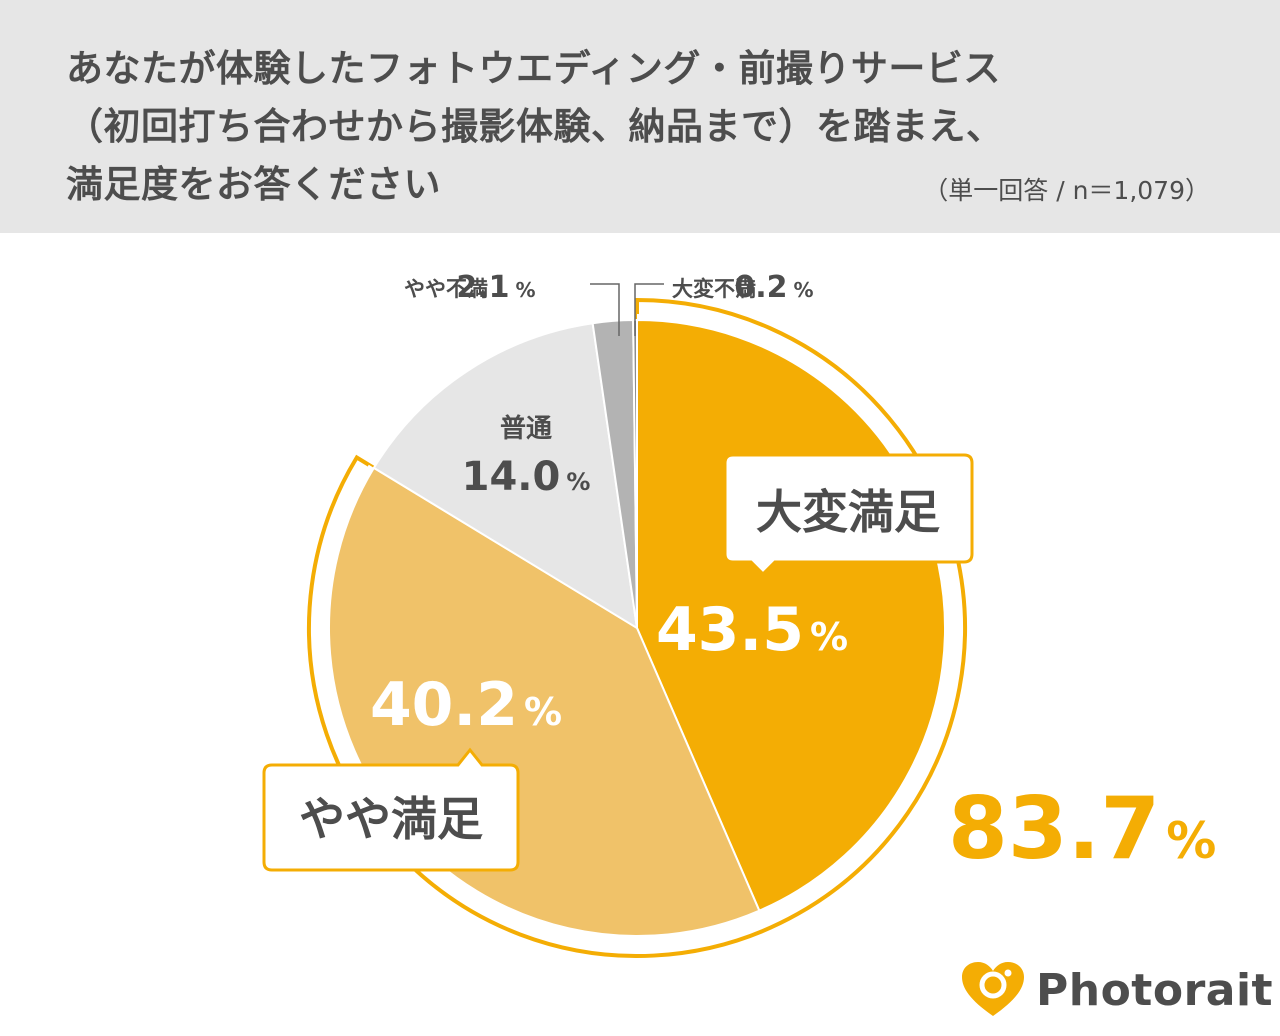  Describe the element at coordinates (446, 289) in the screenshot. I see `slice-label-3: やや不満` at that location.